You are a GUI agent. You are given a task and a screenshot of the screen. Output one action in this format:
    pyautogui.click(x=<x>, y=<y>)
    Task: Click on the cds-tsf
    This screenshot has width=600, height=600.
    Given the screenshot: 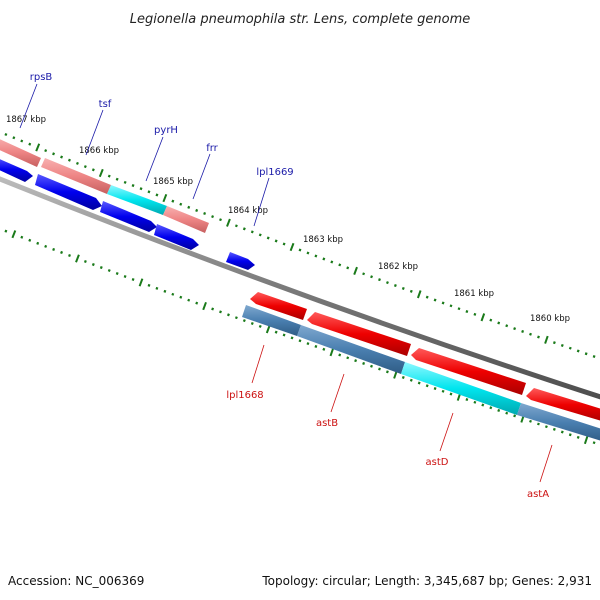 What is the action you would take?
    pyautogui.click(x=76, y=176)
    